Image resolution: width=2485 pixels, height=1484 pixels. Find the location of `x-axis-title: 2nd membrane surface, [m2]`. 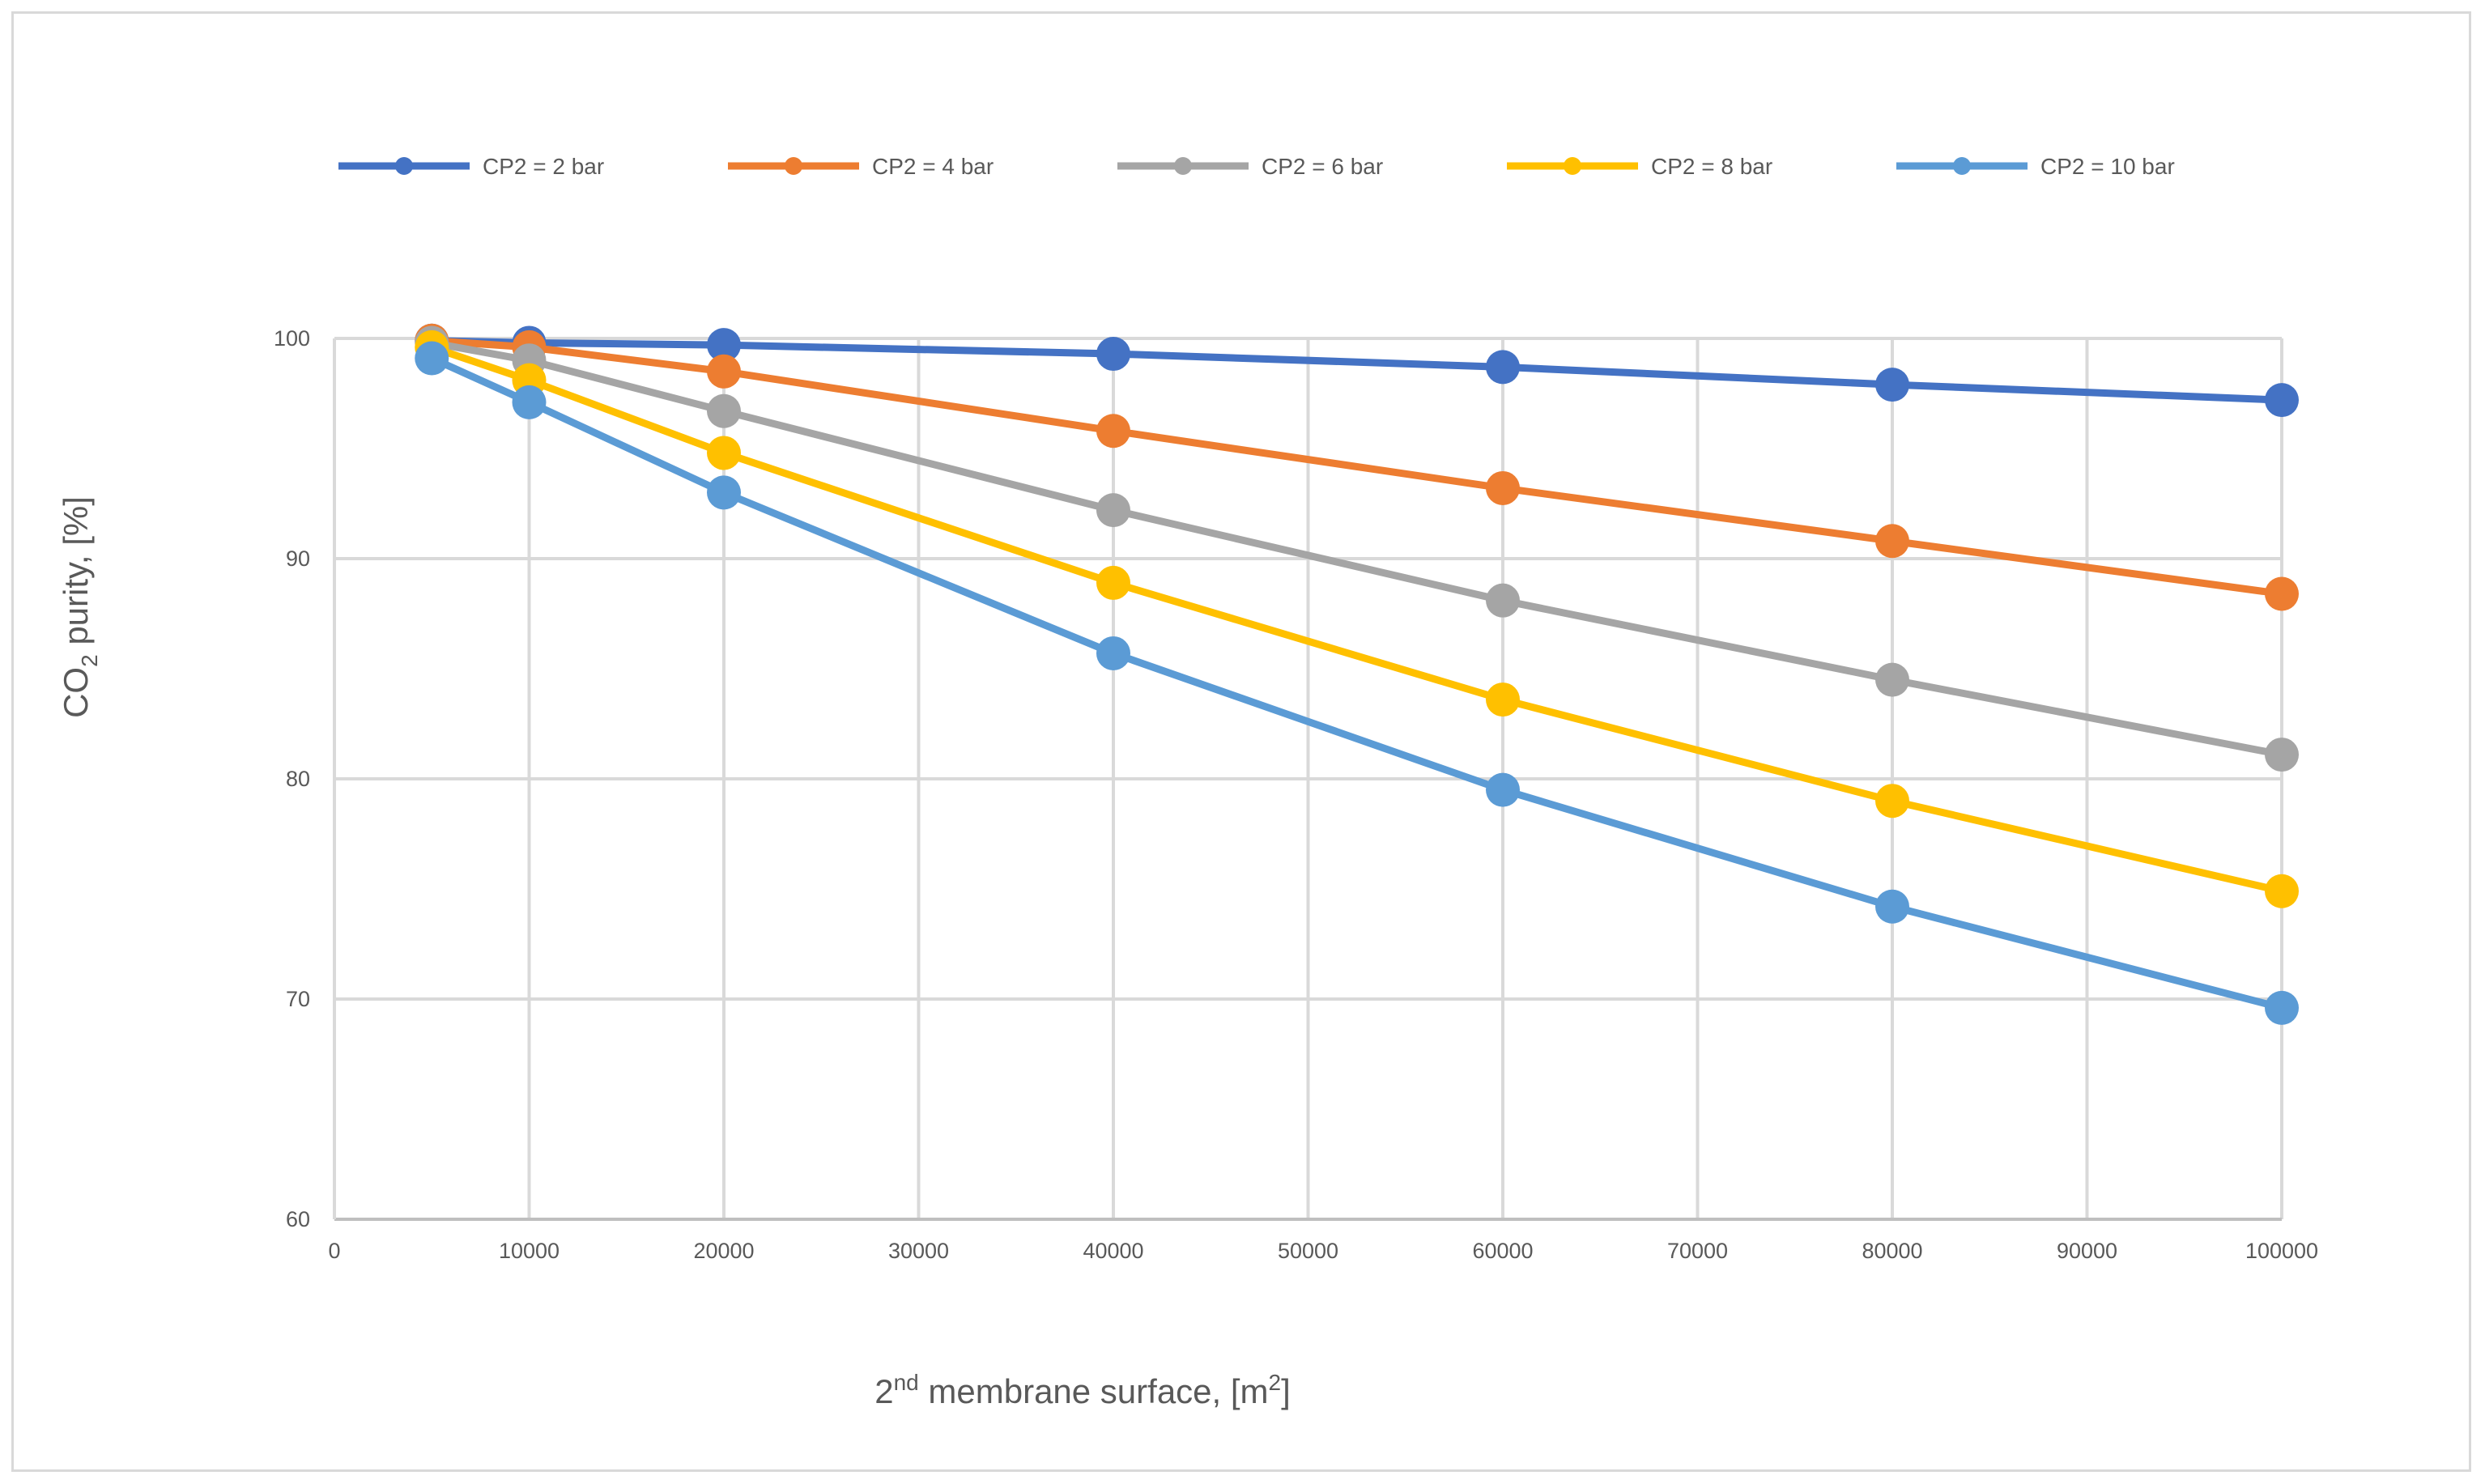

x-axis-title: 2nd membrane surface, [m2] is located at coordinates (1082, 1390).